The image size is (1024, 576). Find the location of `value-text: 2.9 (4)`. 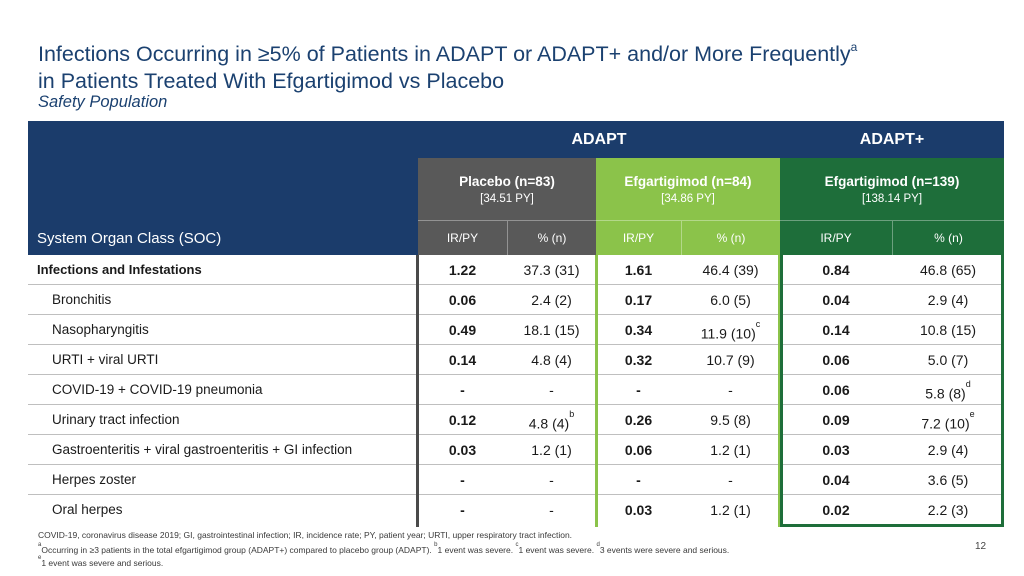

value-text: 2.9 (4) is located at coordinates (948, 450).